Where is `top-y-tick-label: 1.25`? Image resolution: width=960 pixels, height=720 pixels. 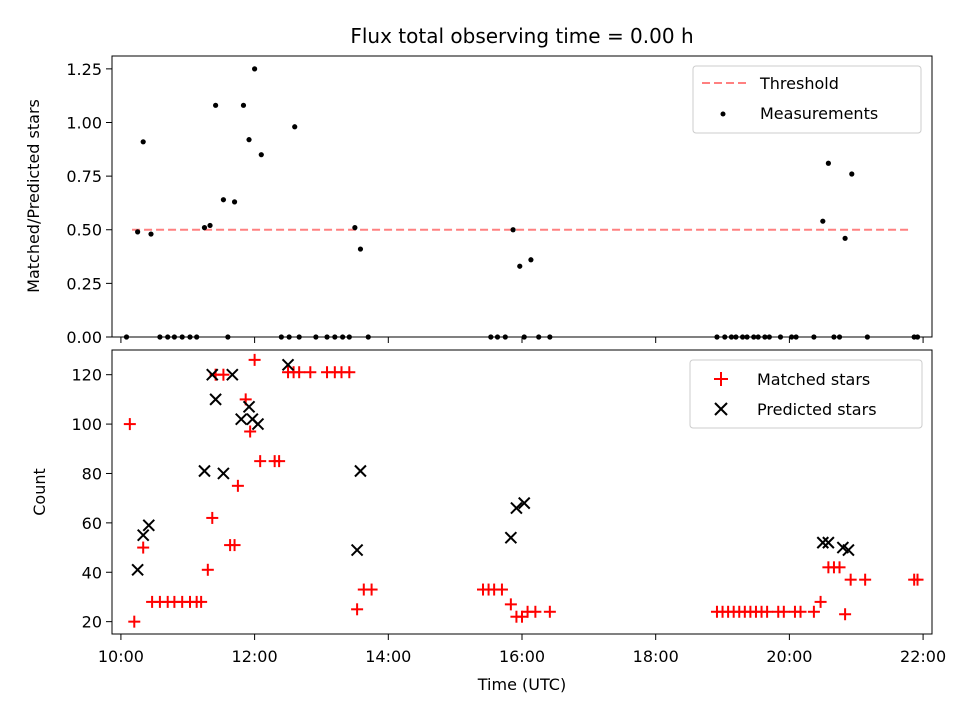
top-y-tick-label: 1.25 is located at coordinates (84, 69).